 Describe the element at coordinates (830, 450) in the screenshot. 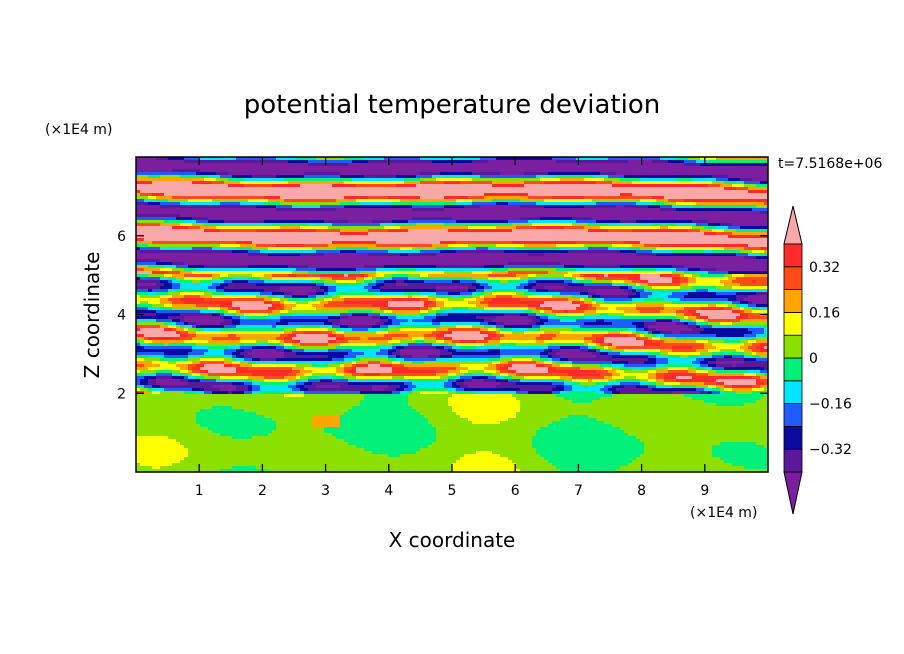

I see `colorbar-tick-label: −0.32` at that location.